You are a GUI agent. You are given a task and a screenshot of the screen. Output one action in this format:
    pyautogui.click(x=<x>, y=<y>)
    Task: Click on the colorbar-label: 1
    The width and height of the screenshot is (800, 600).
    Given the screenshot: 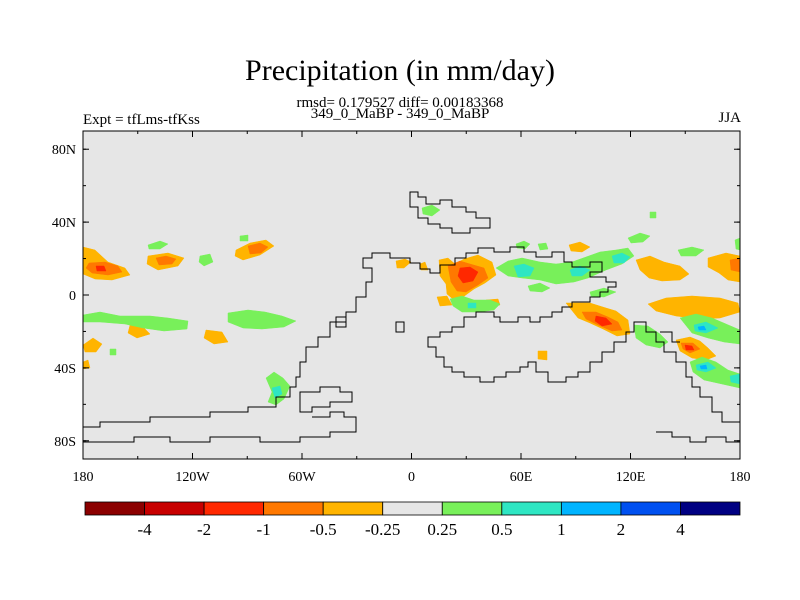 What is the action you would take?
    pyautogui.click(x=561, y=529)
    